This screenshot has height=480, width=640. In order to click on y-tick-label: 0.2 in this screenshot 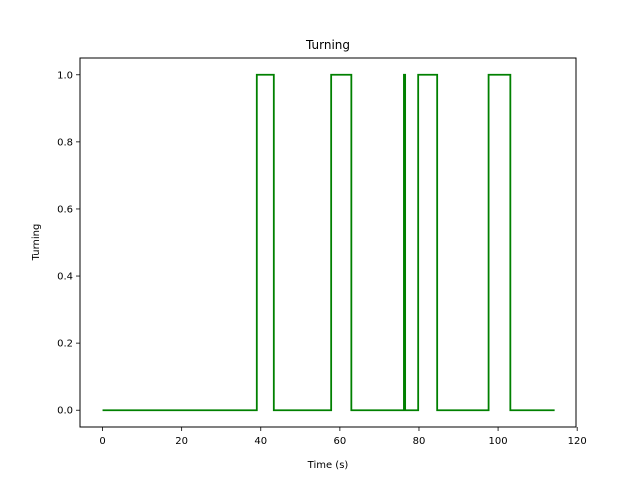, I will do `click(65, 344)`.